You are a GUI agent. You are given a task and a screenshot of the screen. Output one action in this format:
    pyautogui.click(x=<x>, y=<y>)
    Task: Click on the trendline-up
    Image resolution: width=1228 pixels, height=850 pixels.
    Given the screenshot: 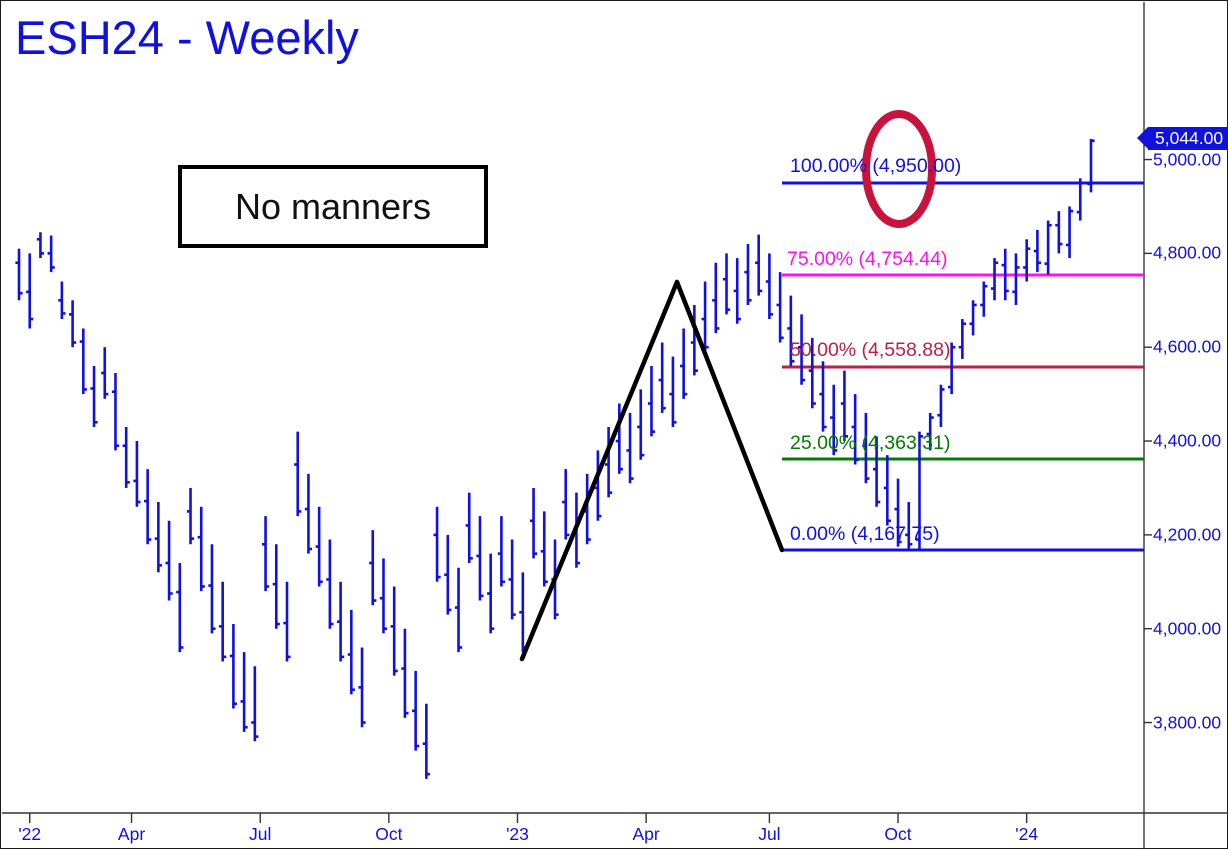 What is the action you would take?
    pyautogui.click(x=599, y=470)
    